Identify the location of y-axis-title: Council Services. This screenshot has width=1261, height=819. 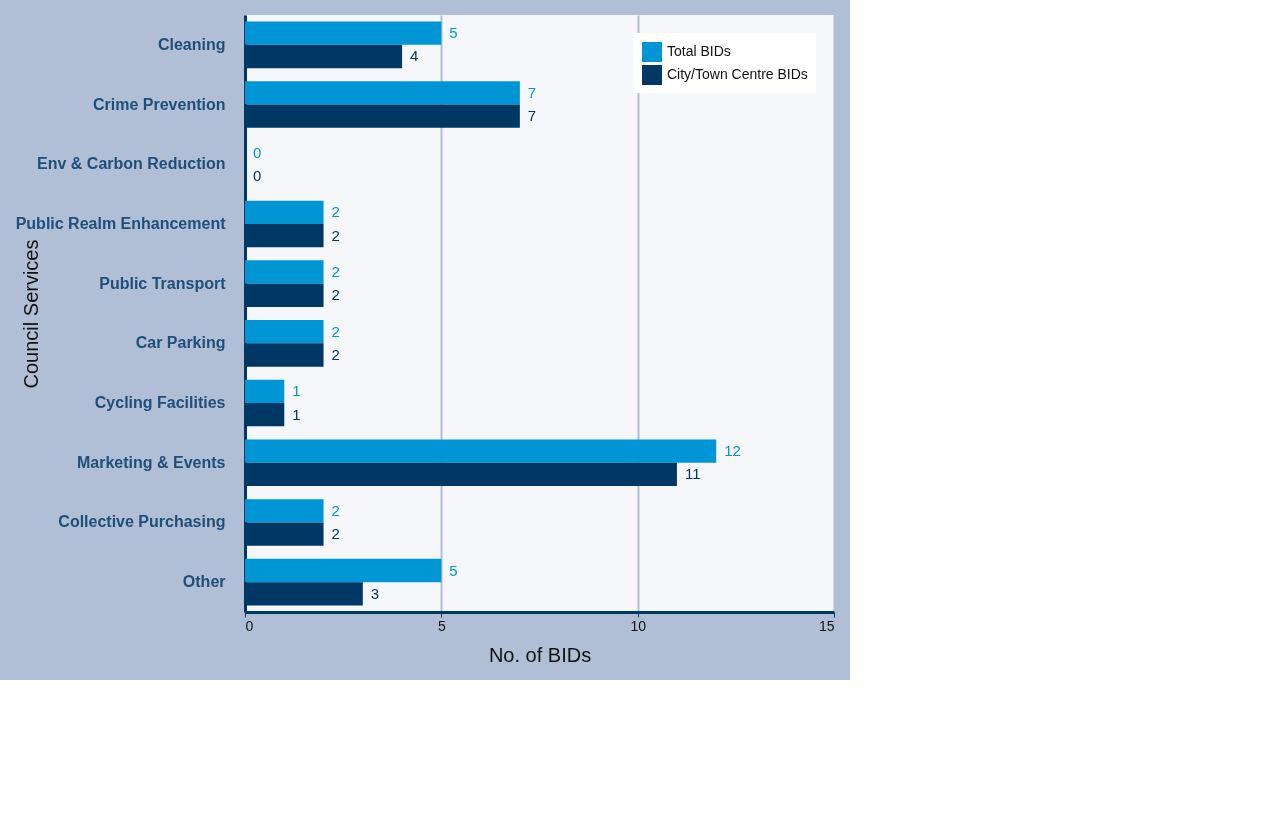
(30, 314).